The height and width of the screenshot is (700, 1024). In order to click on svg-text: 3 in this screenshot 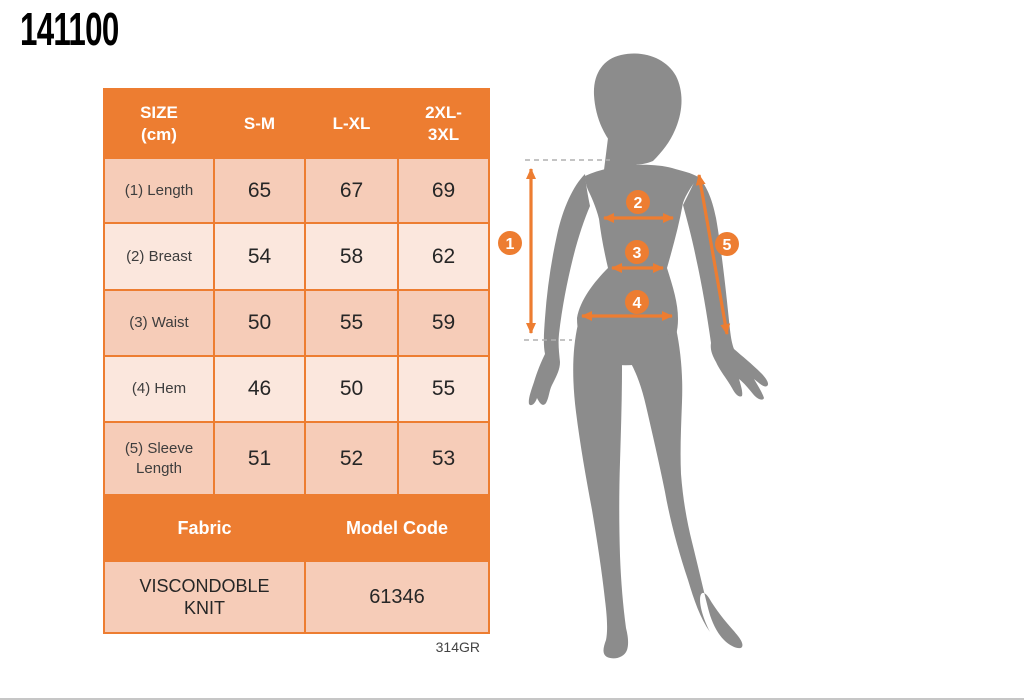, I will do `click(637, 253)`.